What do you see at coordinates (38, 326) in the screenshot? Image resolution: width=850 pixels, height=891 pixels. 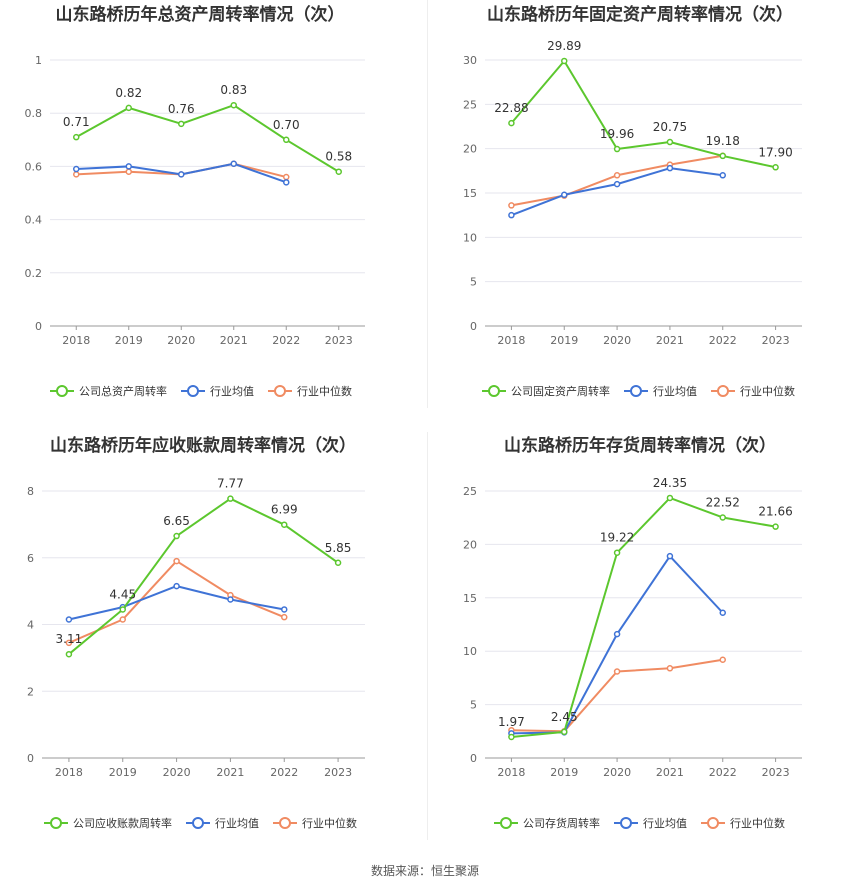 I see `y-tick-label: 0` at bounding box center [38, 326].